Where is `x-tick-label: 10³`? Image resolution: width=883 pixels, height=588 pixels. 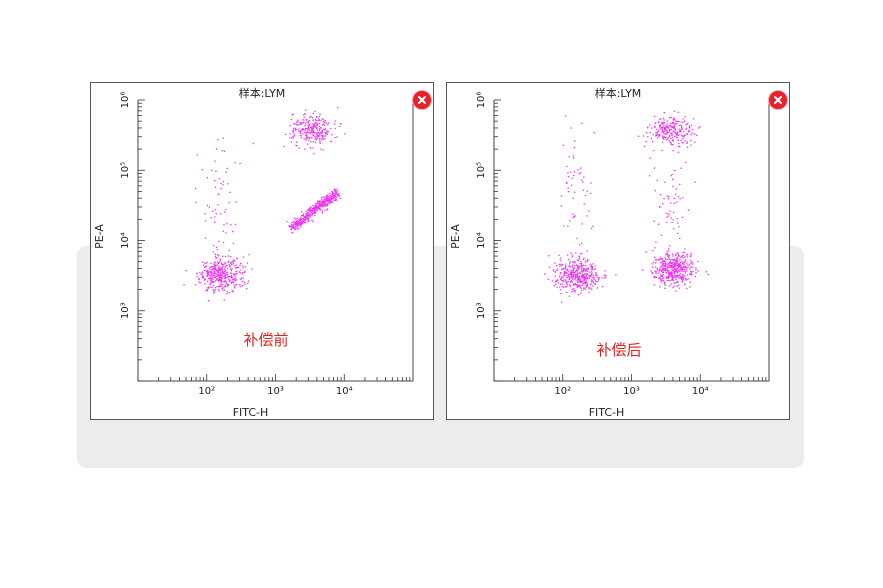
x-tick-label: 10³ is located at coordinates (631, 391).